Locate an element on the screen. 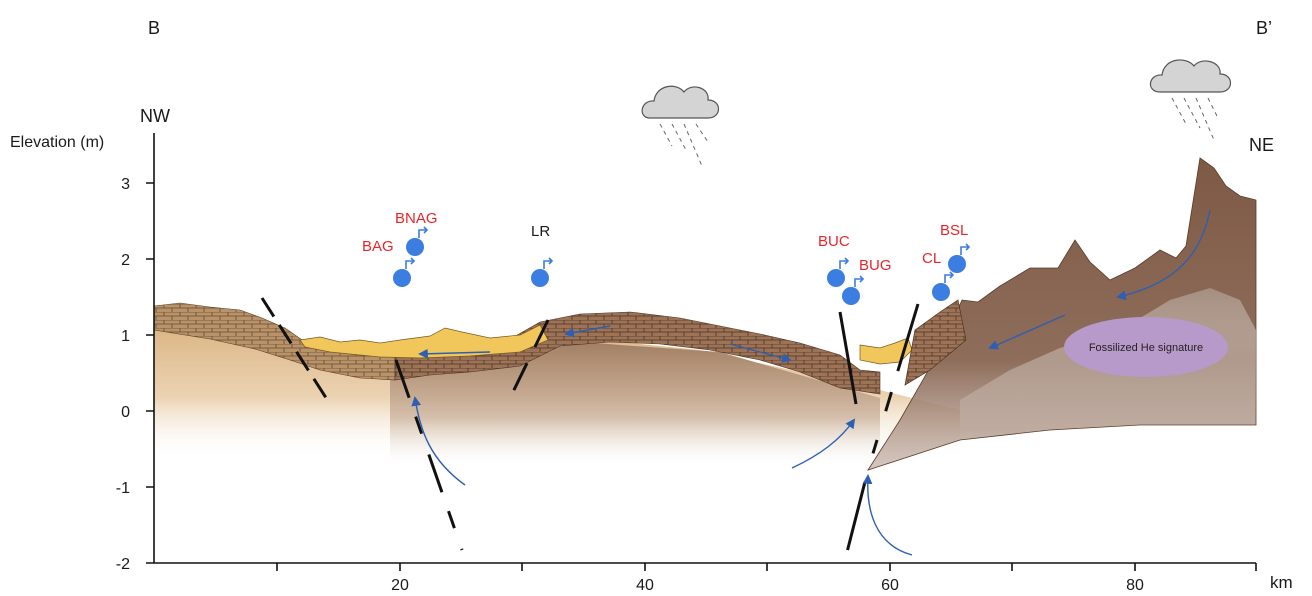  x-tick-label: 60 is located at coordinates (890, 585).